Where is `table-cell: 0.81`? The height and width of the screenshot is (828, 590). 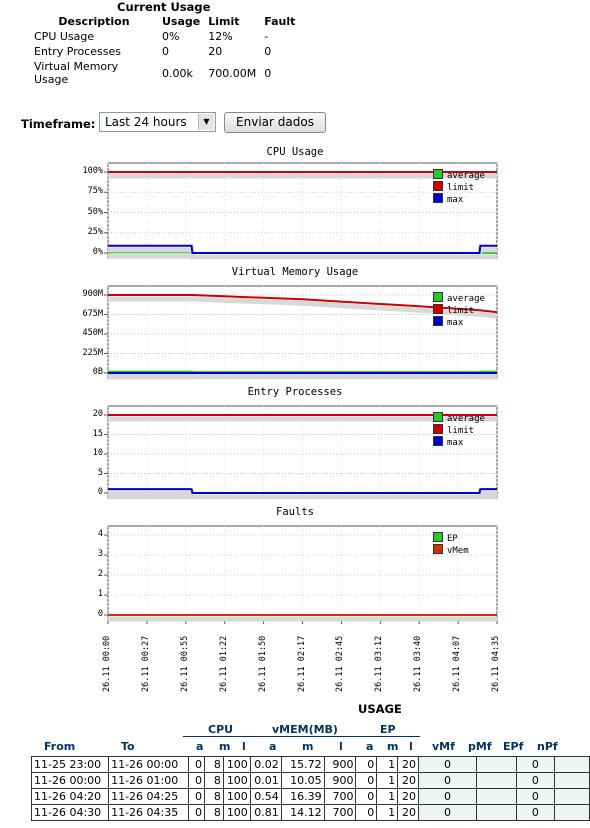 table-cell: 0.81 is located at coordinates (265, 812).